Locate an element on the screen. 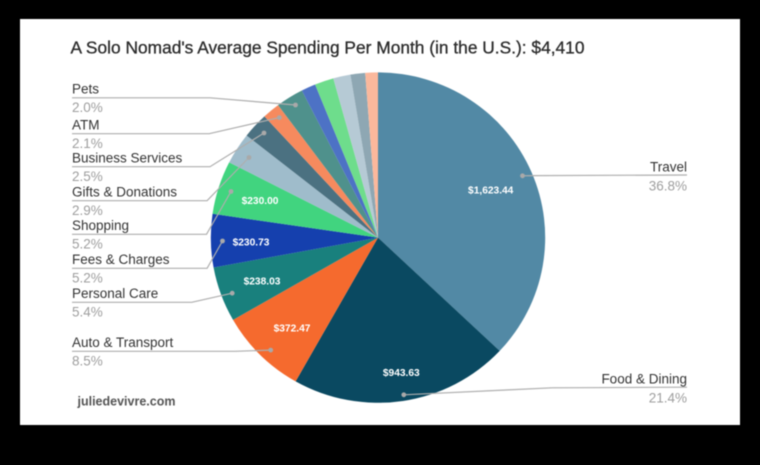 Image resolution: width=760 pixels, height=465 pixels. svg-text: $1,623.44 is located at coordinates (491, 190).